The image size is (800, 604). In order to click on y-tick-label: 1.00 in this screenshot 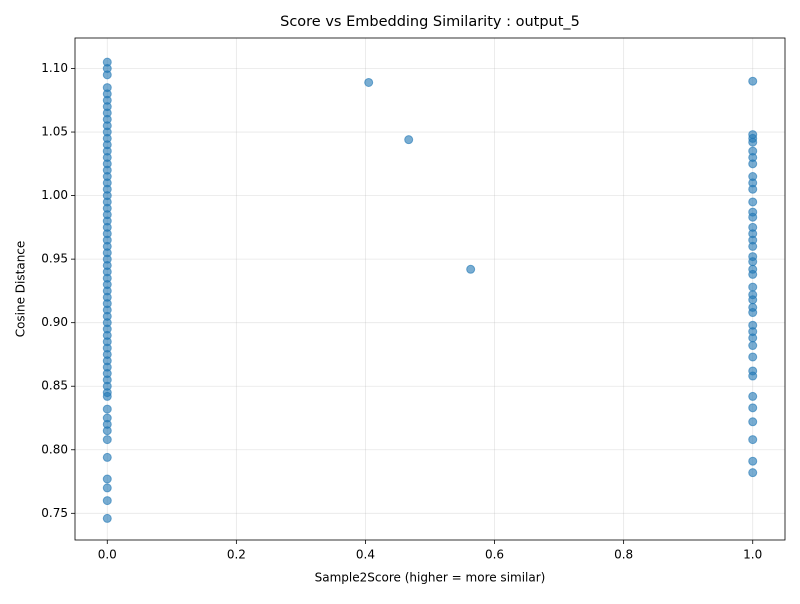, I will do `click(54, 195)`.